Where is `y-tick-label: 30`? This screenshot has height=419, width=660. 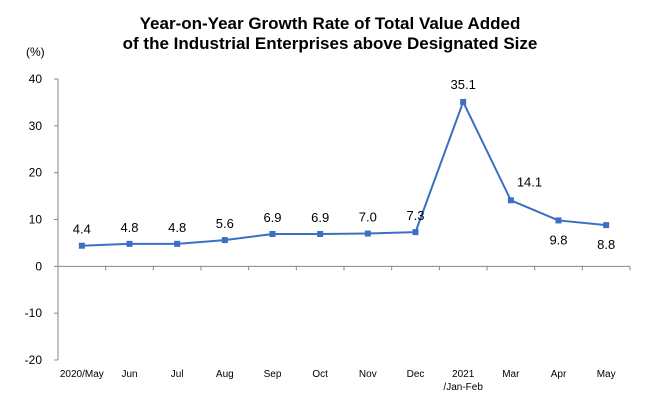 y-tick-label: 30 is located at coordinates (36, 126).